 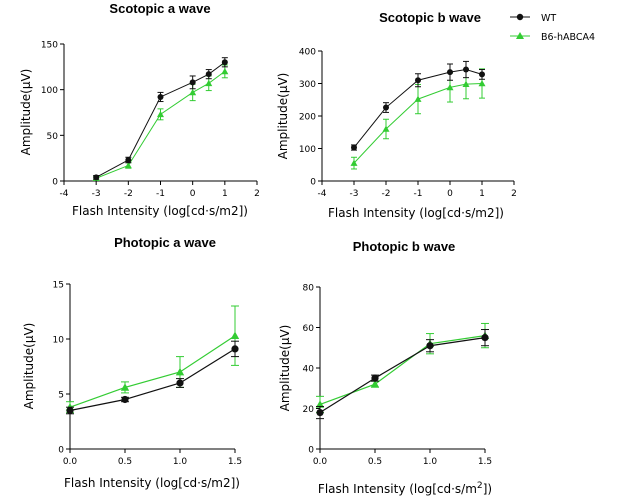 What do you see at coordinates (61, 396) in the screenshot?
I see `y-tick-label: 5` at bounding box center [61, 396].